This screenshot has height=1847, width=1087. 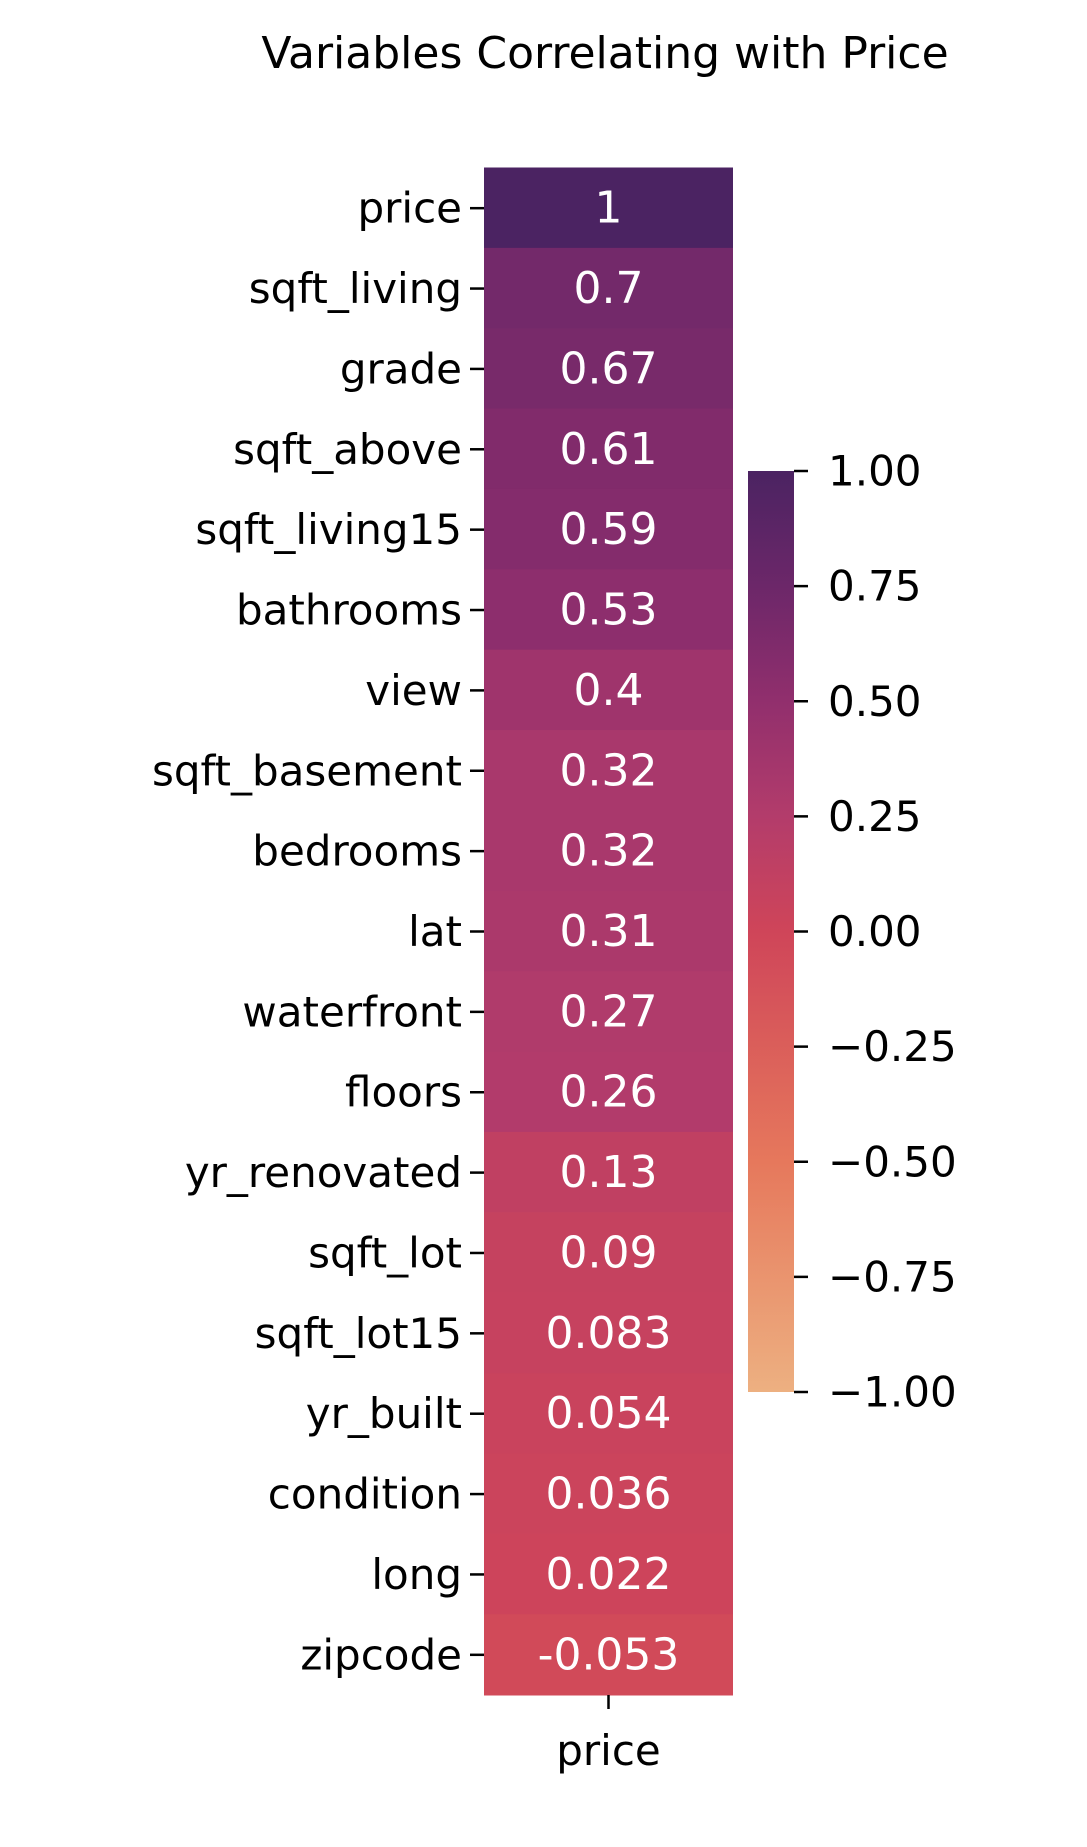 What do you see at coordinates (604, 53) in the screenshot?
I see `chart-title: Variables Correlating with Price` at bounding box center [604, 53].